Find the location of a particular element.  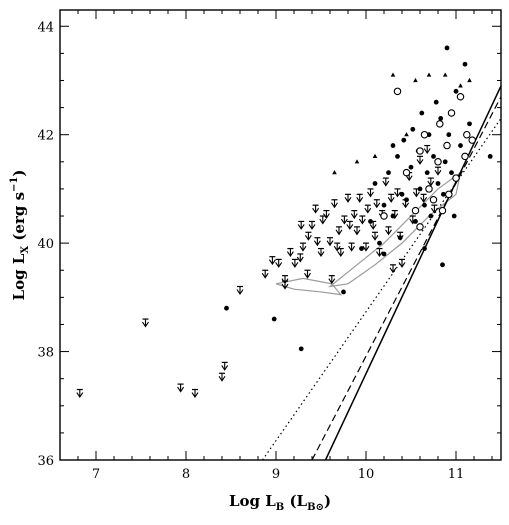

contours is located at coordinates (368, 233).